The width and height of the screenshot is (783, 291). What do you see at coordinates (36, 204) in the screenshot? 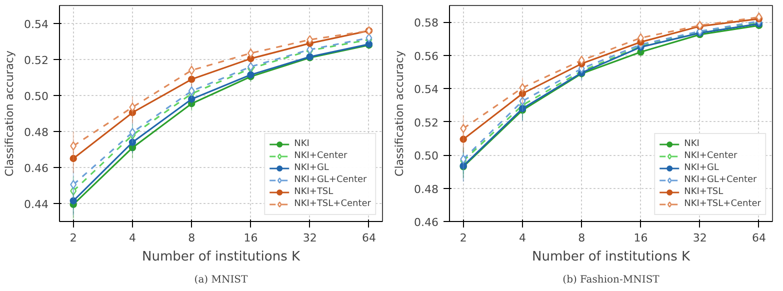
I see `y-tick-label: 0.44` at bounding box center [36, 204].